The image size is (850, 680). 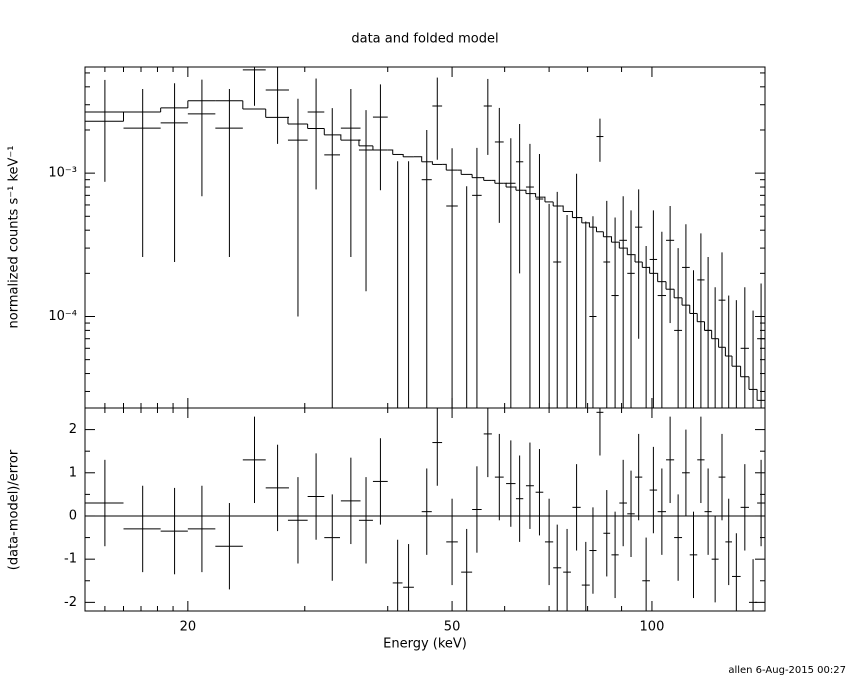 I want to click on y-tick-label: 2, so click(x=73, y=429).